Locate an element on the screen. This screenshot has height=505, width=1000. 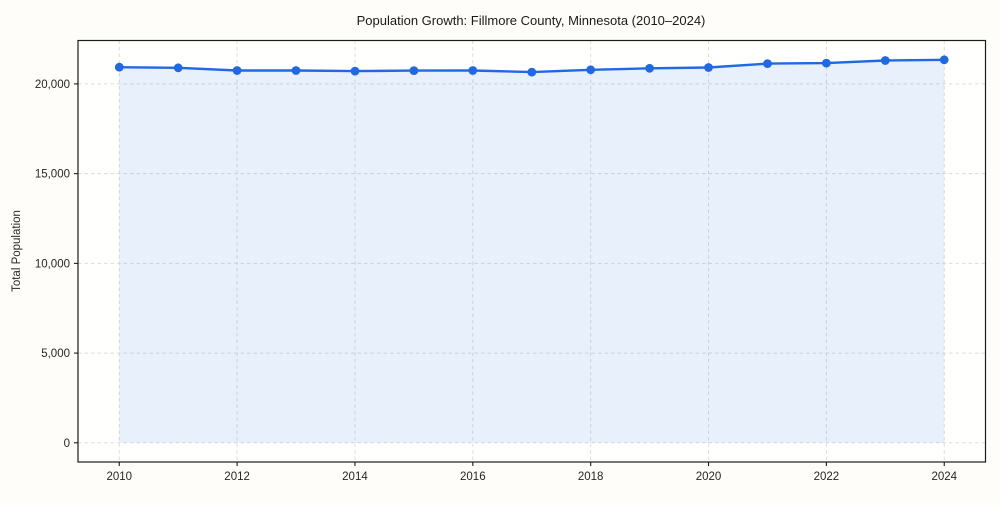
data-point-2023 is located at coordinates (885, 60).